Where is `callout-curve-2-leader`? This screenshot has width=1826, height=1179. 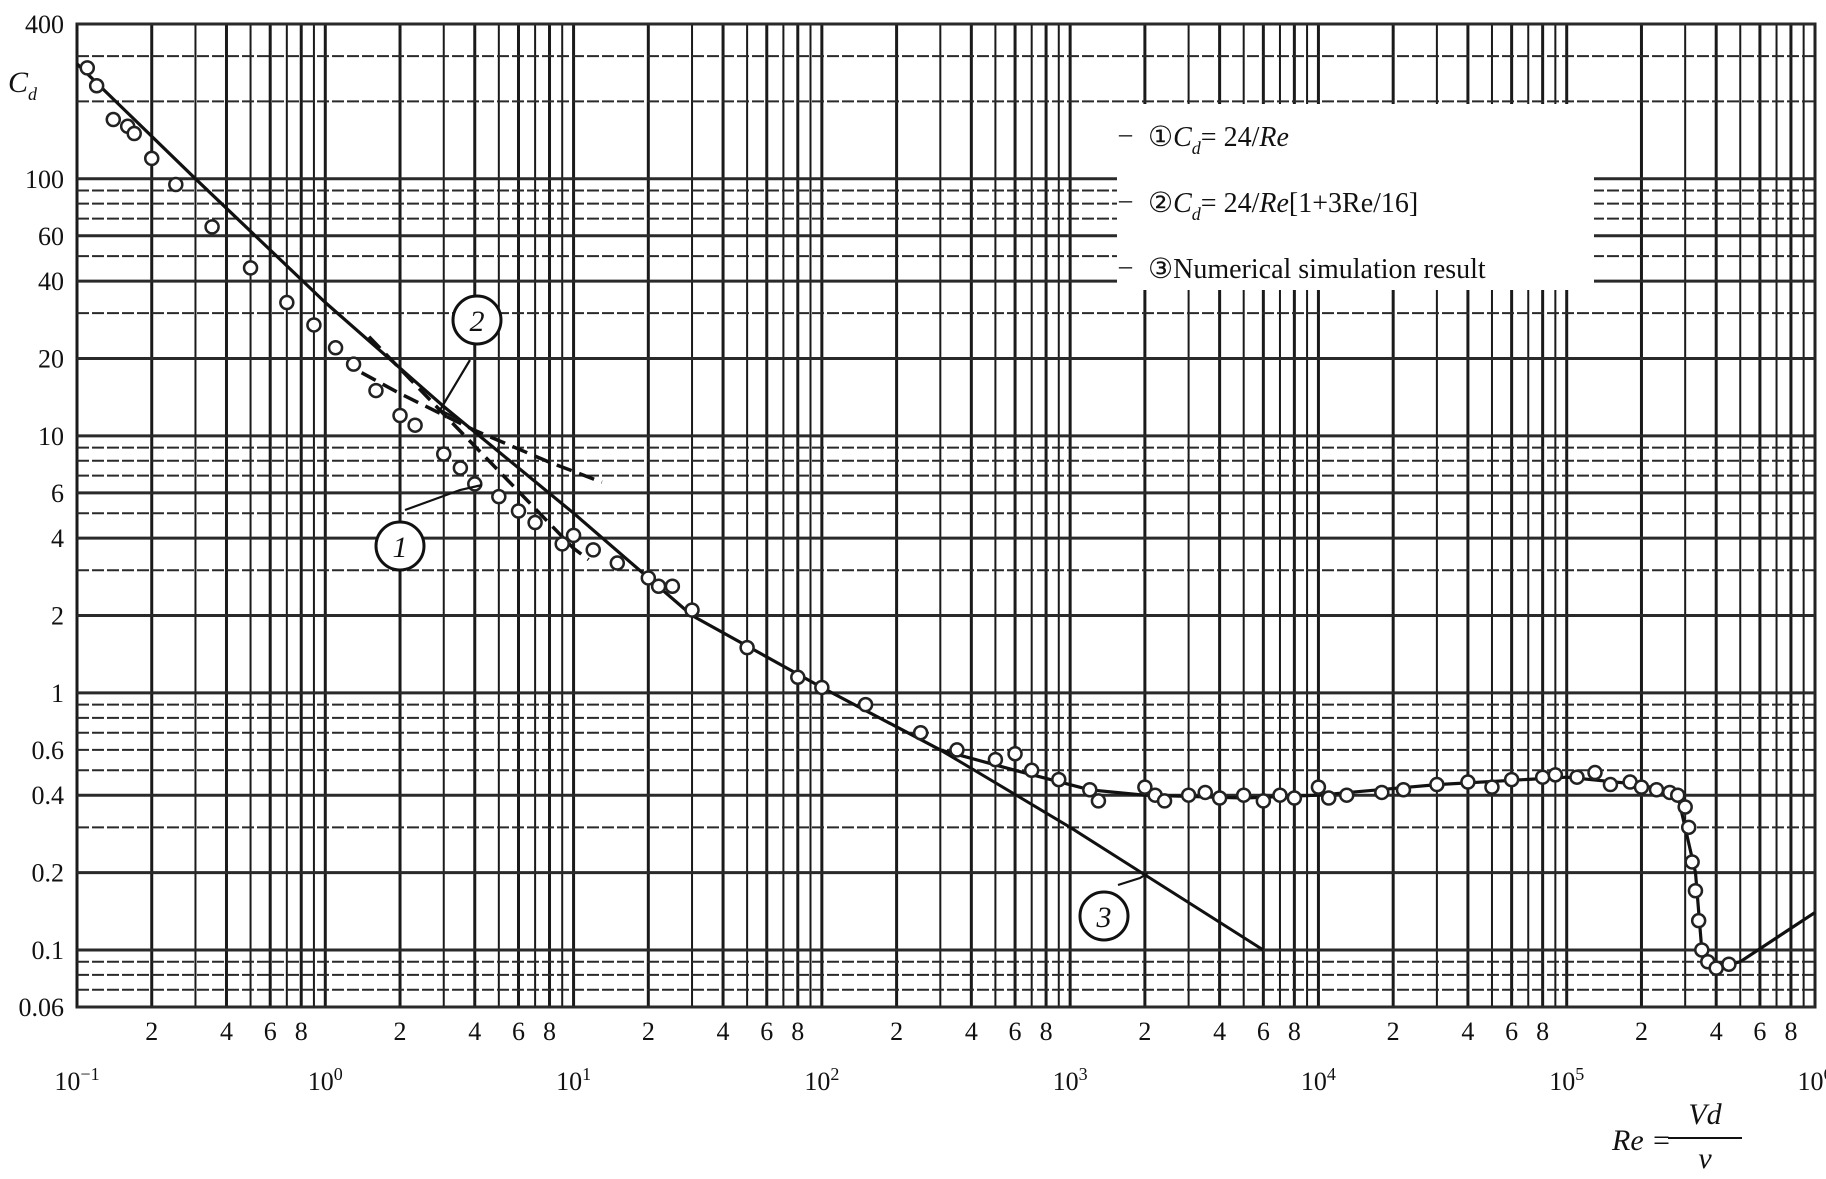
callout-curve-2-leader is located at coordinates (454, 390).